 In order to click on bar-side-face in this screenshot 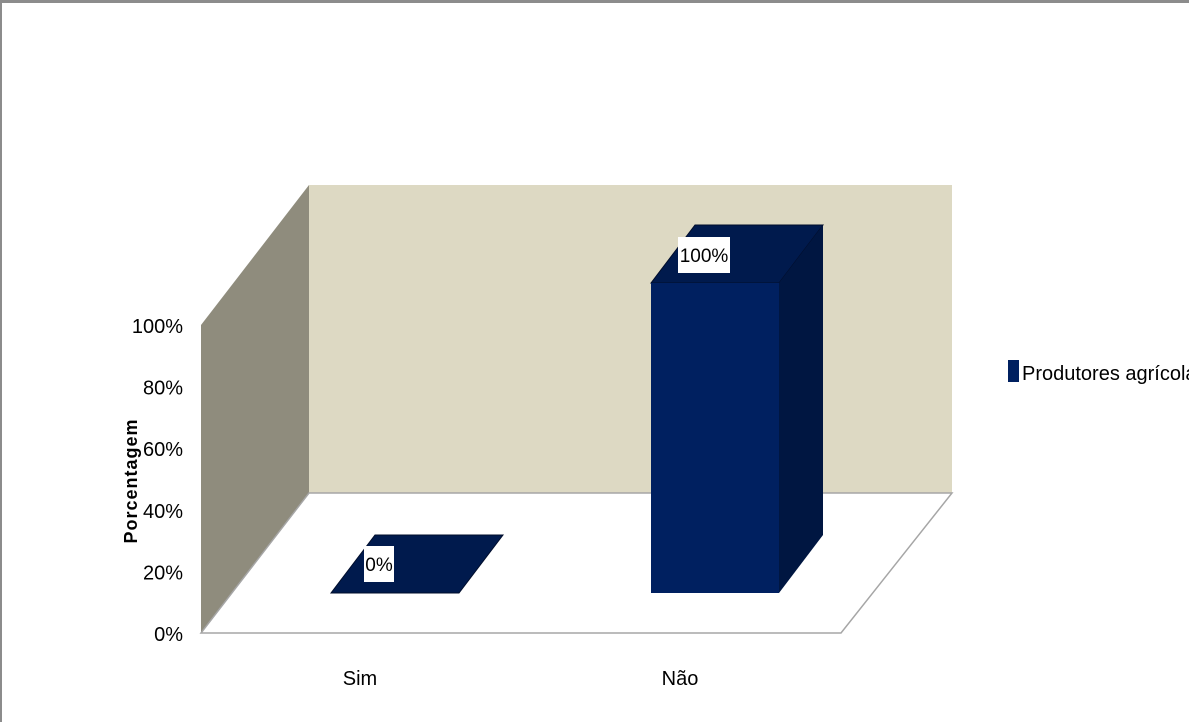, I will do `click(801, 409)`.